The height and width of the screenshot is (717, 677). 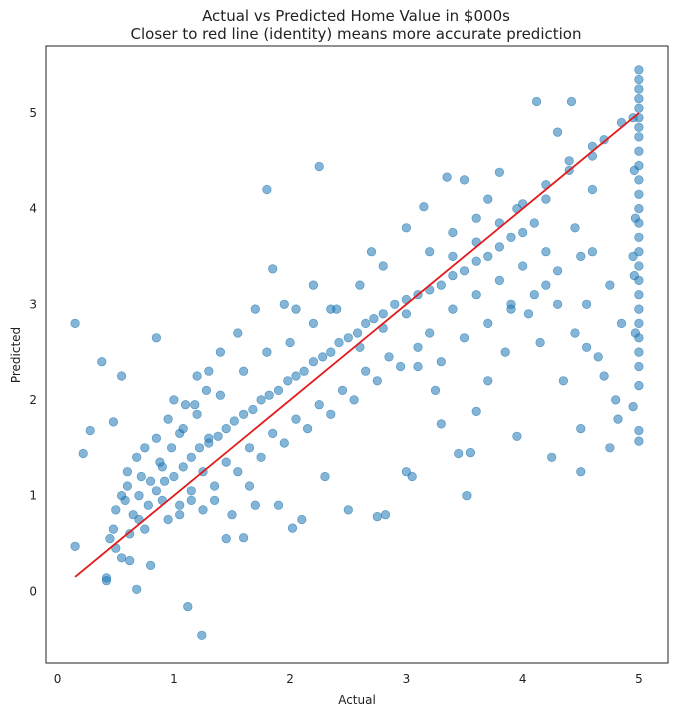 What do you see at coordinates (348, 679) in the screenshot?
I see `x-tick-labels: 0 1 2 3 4 5` at bounding box center [348, 679].